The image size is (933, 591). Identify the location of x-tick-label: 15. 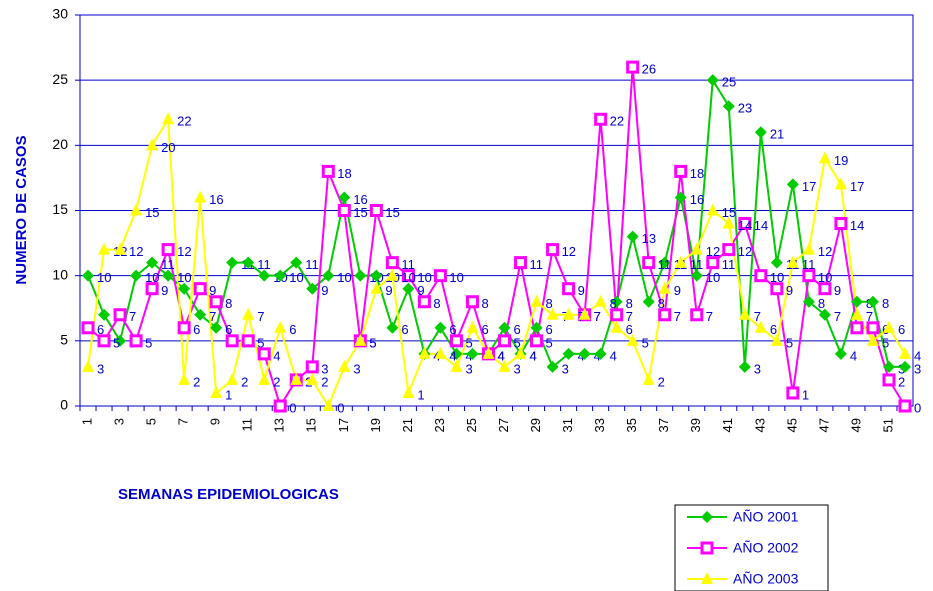
(311, 425).